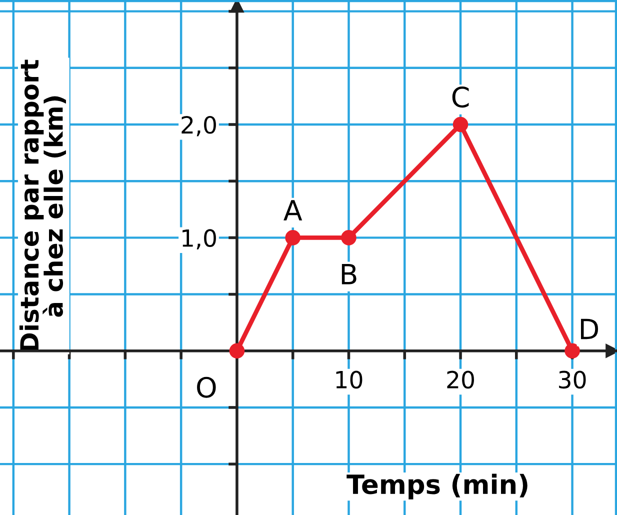  I want to click on y-tick-label: 2,0, so click(199, 126).